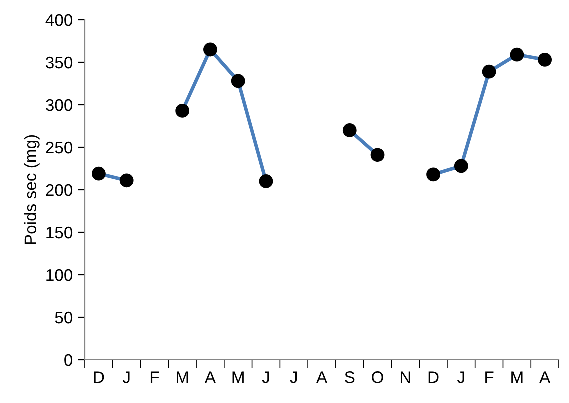  I want to click on y-tick-label: 50, so click(64, 318).